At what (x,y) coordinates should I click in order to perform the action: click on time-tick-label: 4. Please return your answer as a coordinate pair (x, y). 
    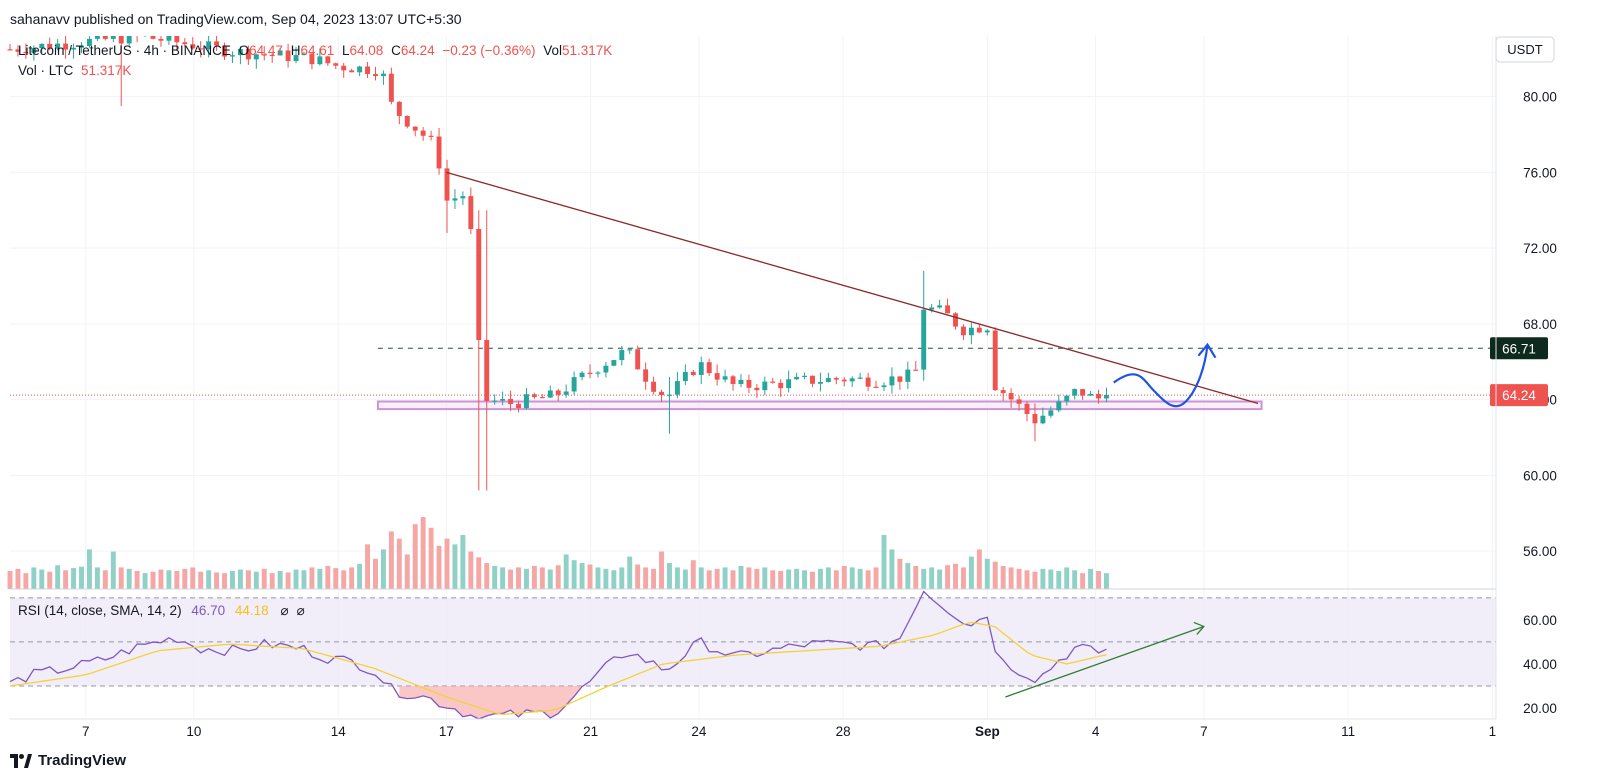
    Looking at the image, I should click on (1096, 731).